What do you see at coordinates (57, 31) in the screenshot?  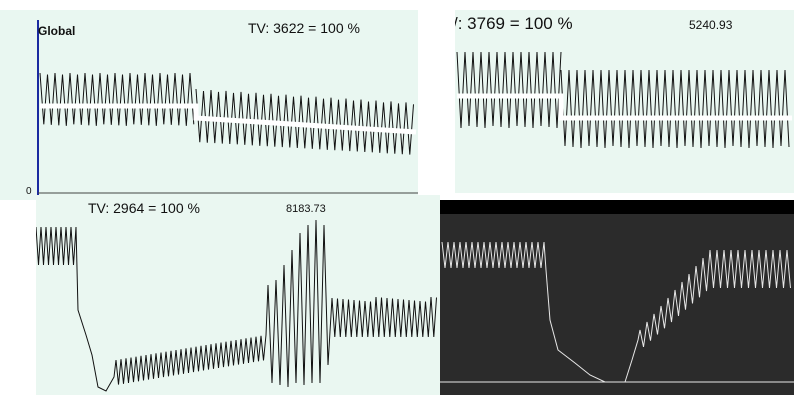 I see `panel-title: Global` at bounding box center [57, 31].